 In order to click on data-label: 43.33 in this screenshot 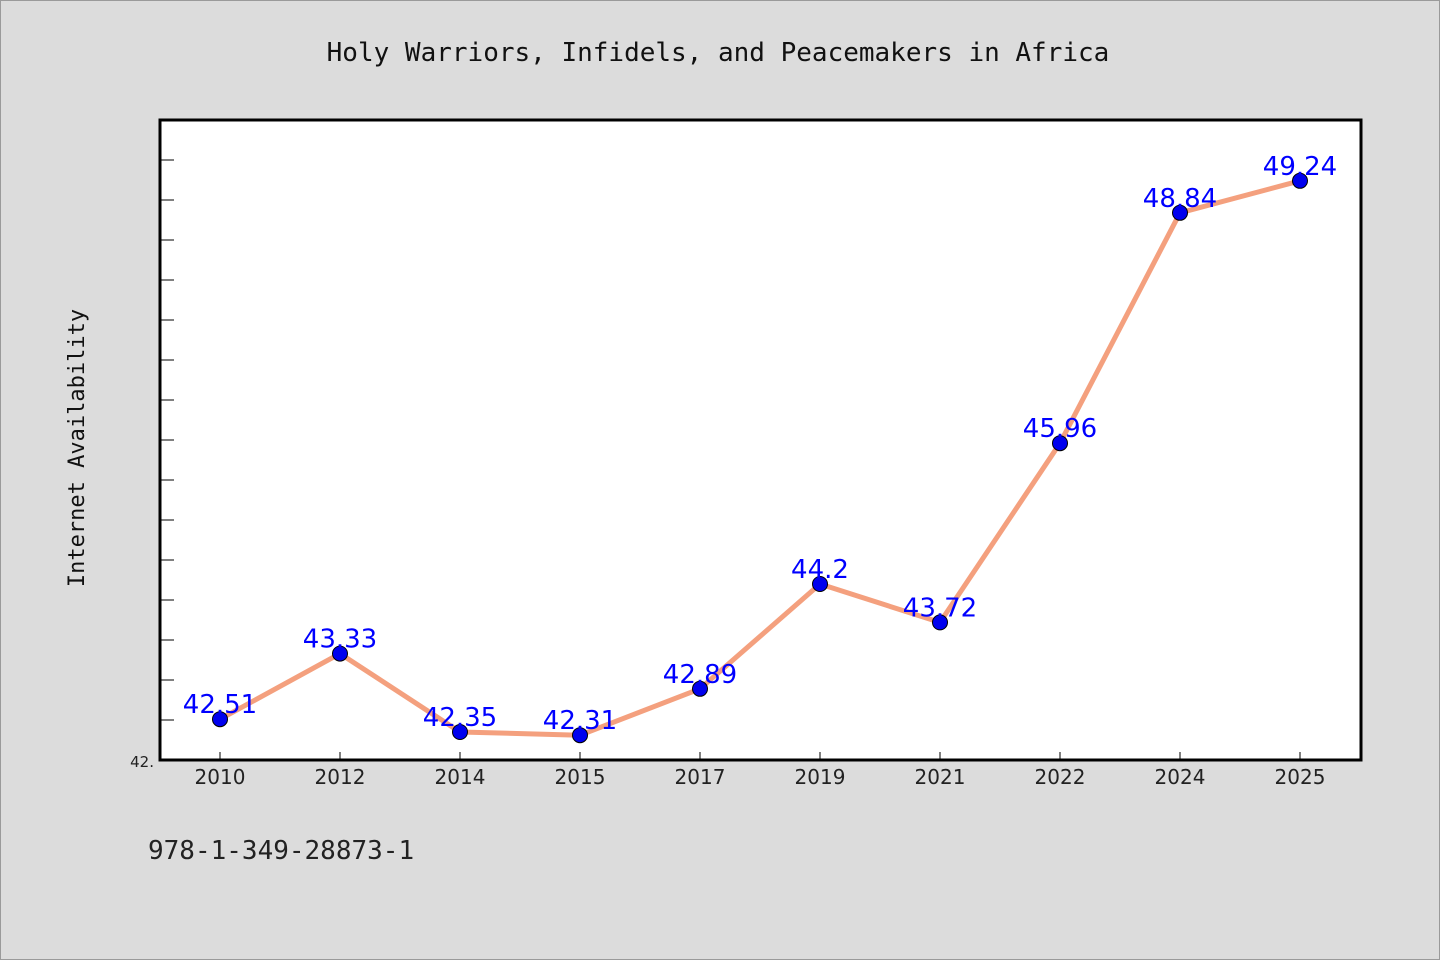, I will do `click(340, 640)`.